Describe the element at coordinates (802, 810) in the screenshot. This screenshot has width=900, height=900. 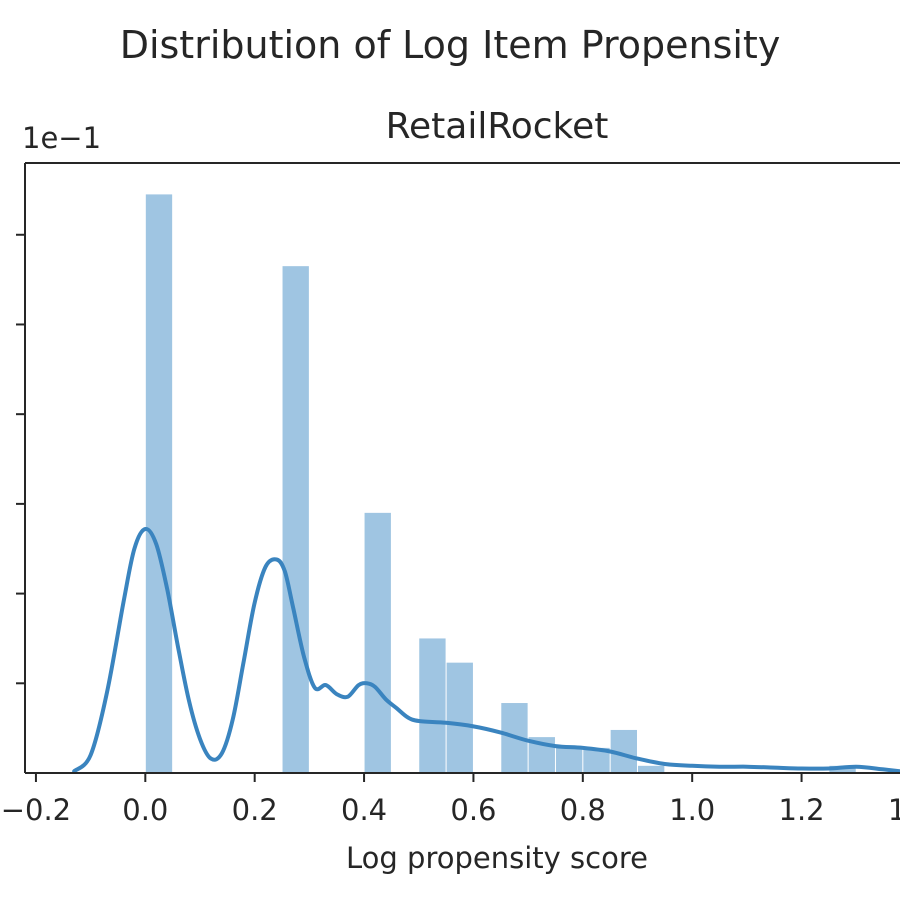
I see `x-tick-label: 1.2` at that location.